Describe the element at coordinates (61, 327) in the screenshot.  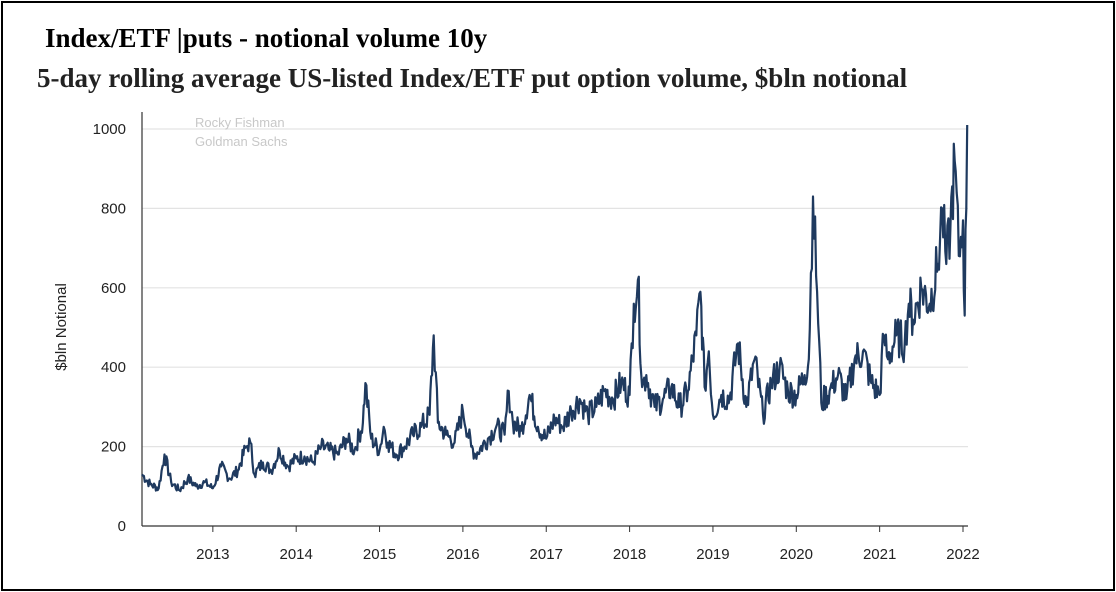
I see `y-axis-label: $bln Notional` at that location.